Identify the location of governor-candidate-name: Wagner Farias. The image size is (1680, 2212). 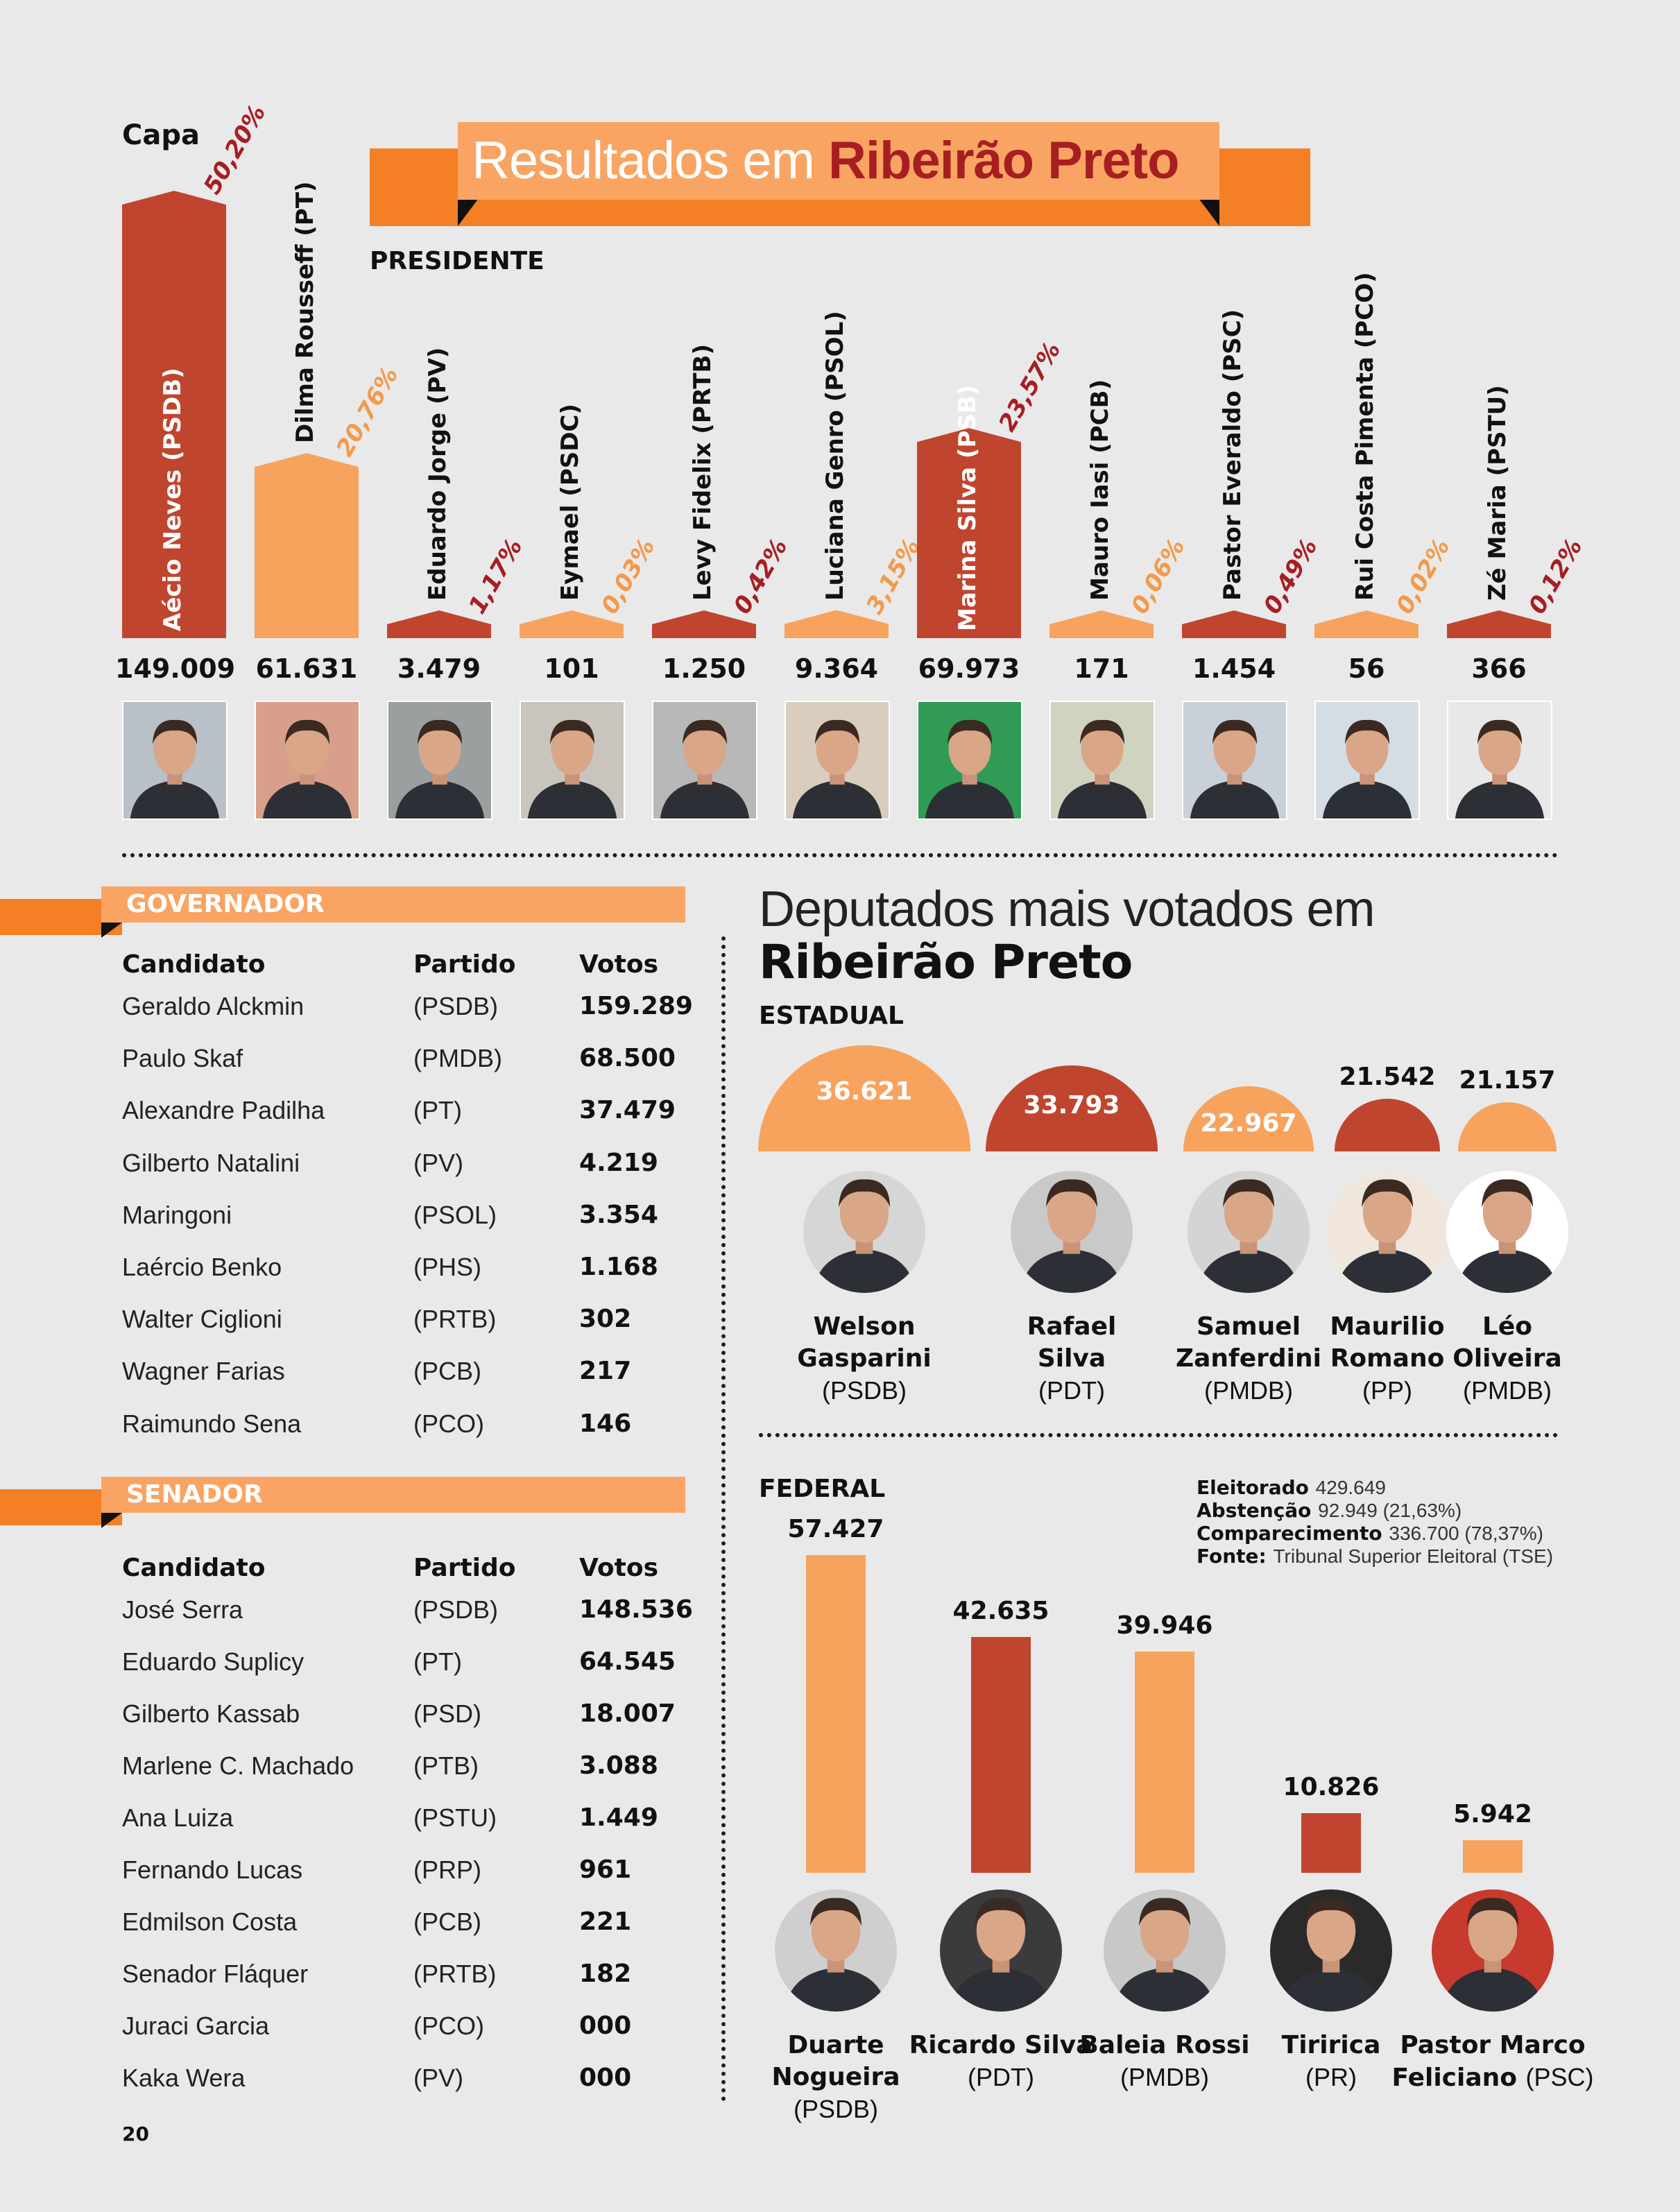
(203, 1371).